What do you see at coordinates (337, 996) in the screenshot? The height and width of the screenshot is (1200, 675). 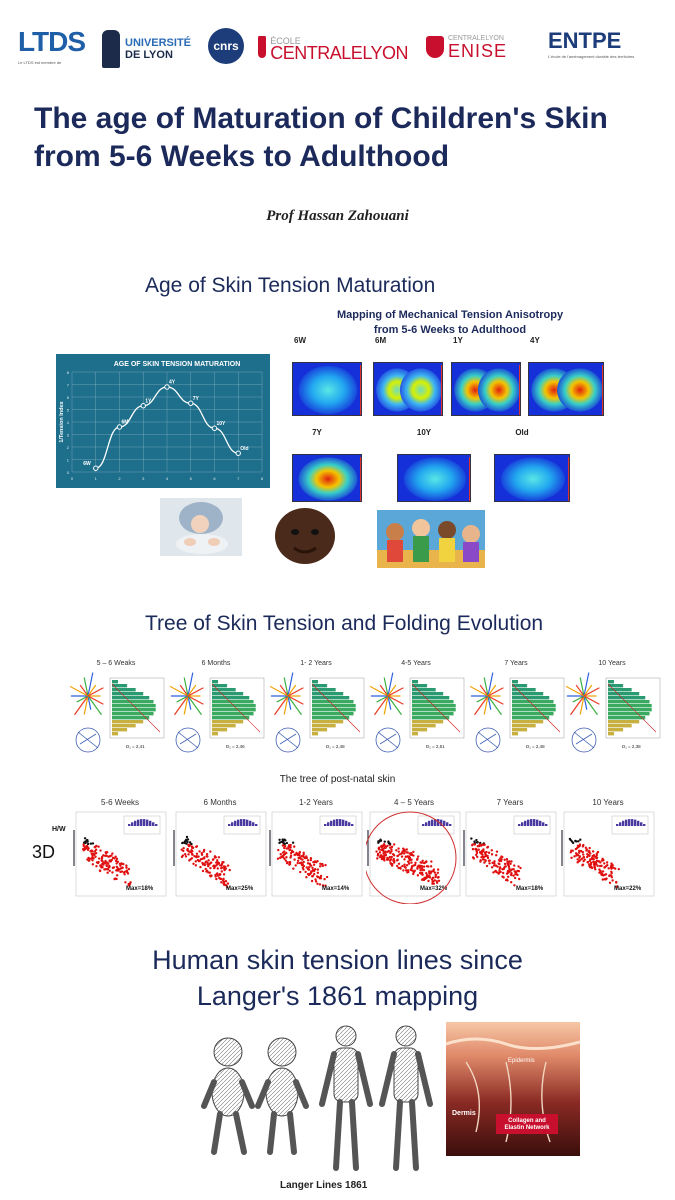 I see `langer-heading-line2: Langer's 1861 mapping` at bounding box center [337, 996].